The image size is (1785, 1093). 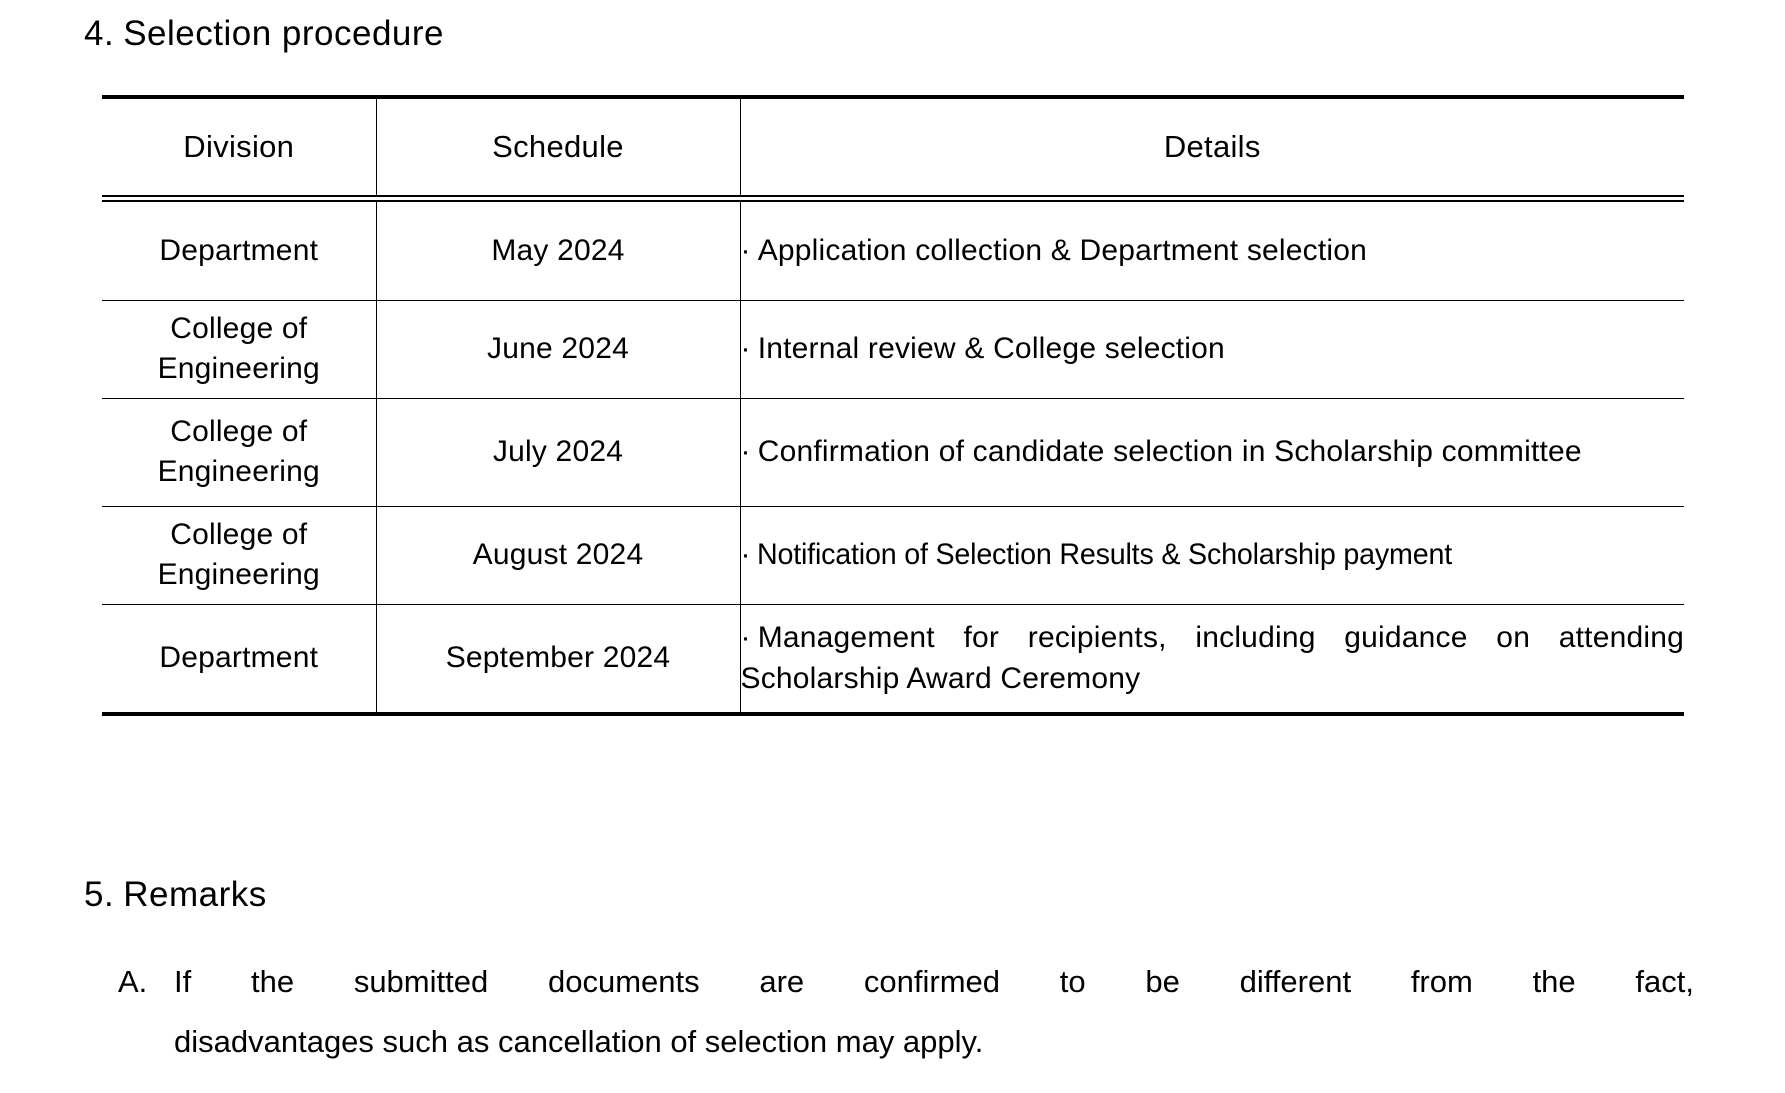 I want to click on cell-details: · Internal review & College selection, so click(x=1211, y=348).